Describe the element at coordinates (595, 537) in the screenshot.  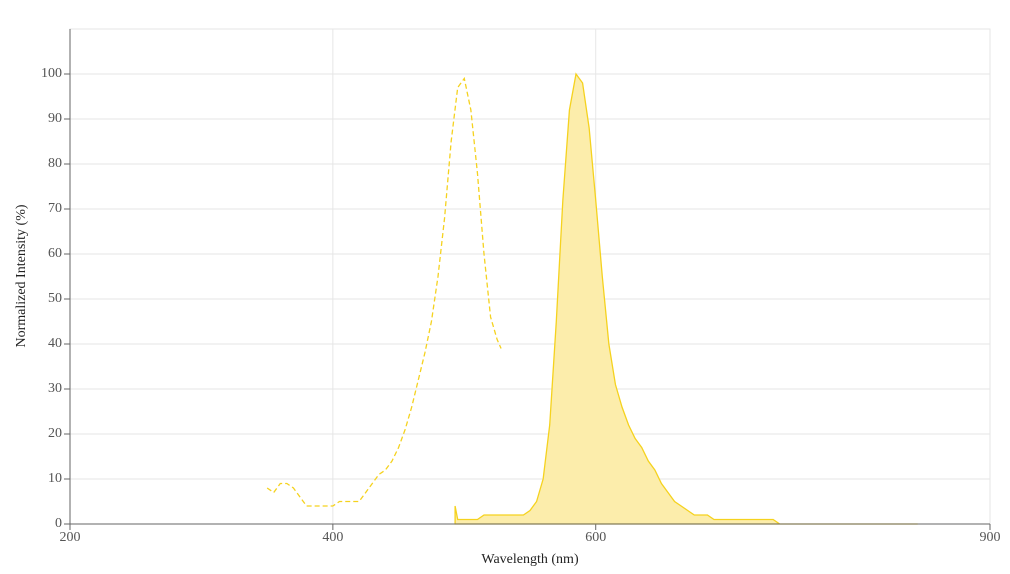
I see `x-tick-label: 600` at that location.